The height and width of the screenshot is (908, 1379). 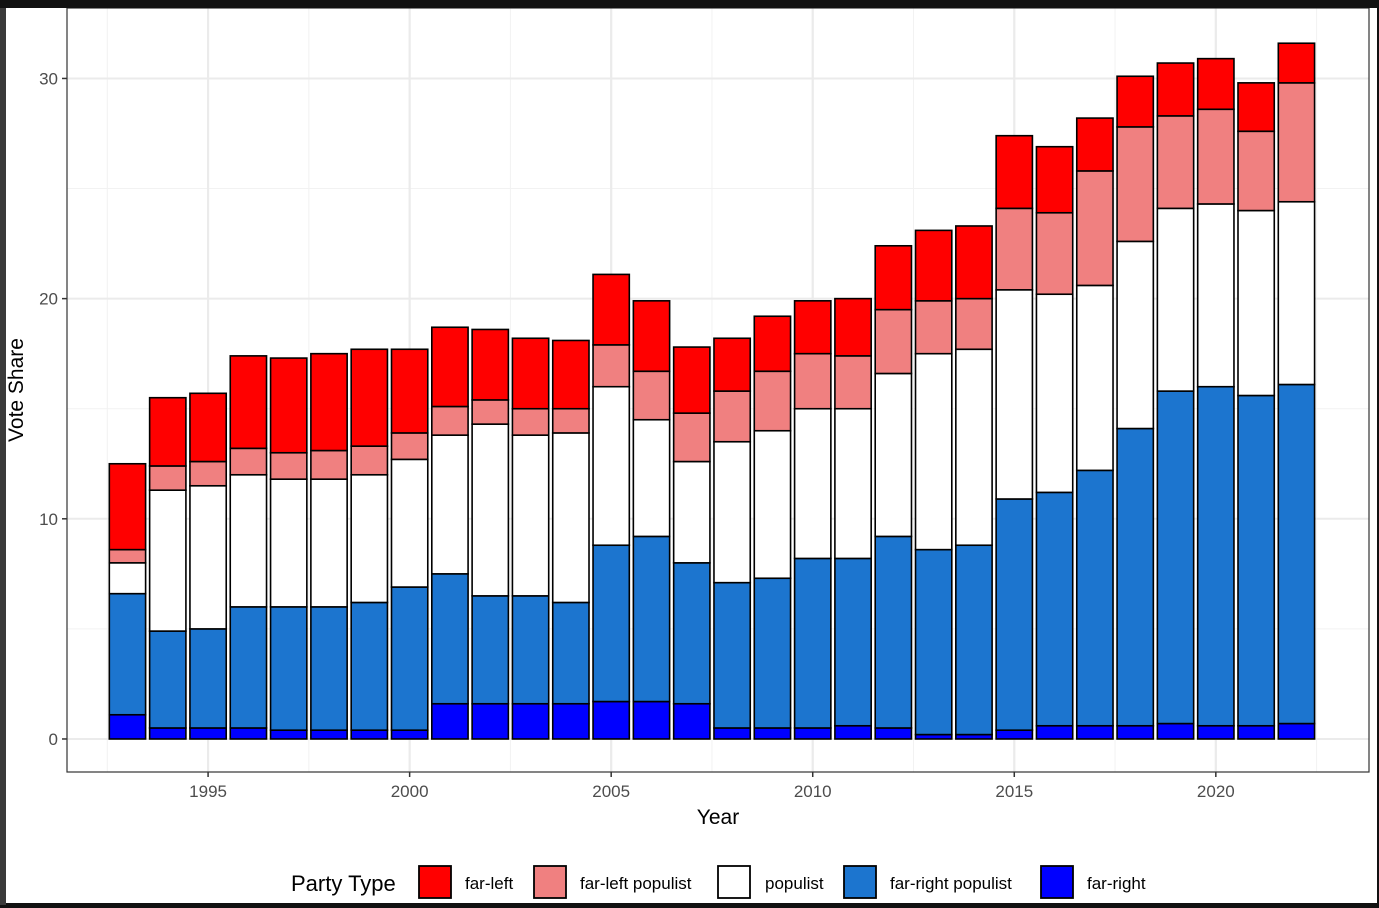 What do you see at coordinates (860, 882) in the screenshot?
I see `legend-swatch-far-right-populist` at bounding box center [860, 882].